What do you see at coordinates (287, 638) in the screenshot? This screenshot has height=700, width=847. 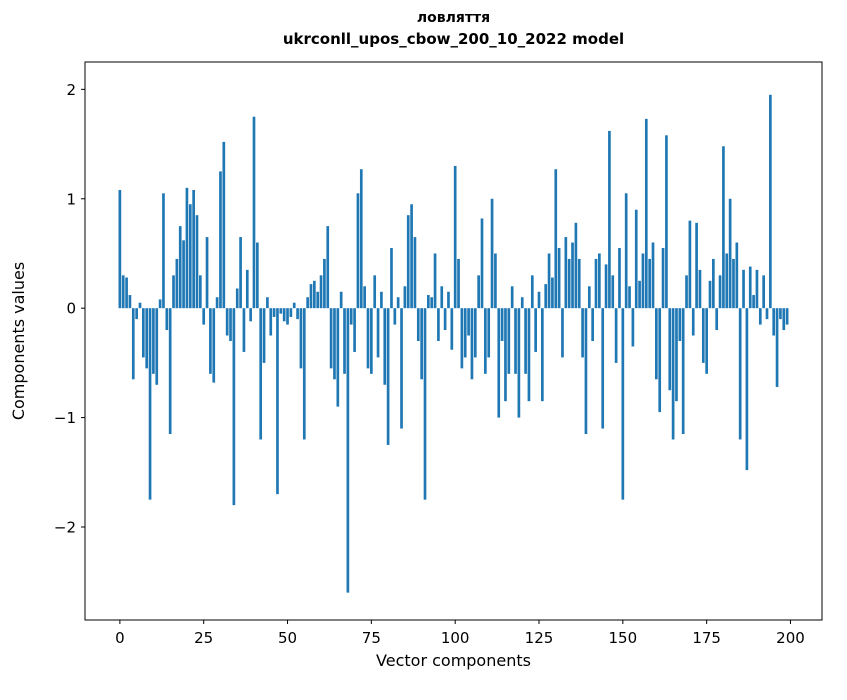 I see `x-tick-label: 50` at bounding box center [287, 638].